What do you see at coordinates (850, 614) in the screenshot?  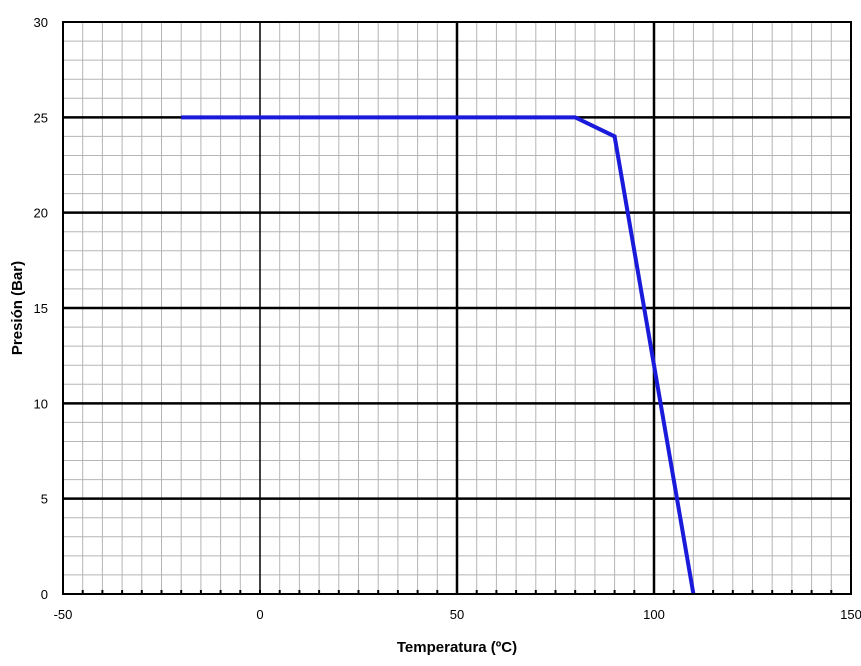 I see `x-tick-label: 150` at bounding box center [850, 614].